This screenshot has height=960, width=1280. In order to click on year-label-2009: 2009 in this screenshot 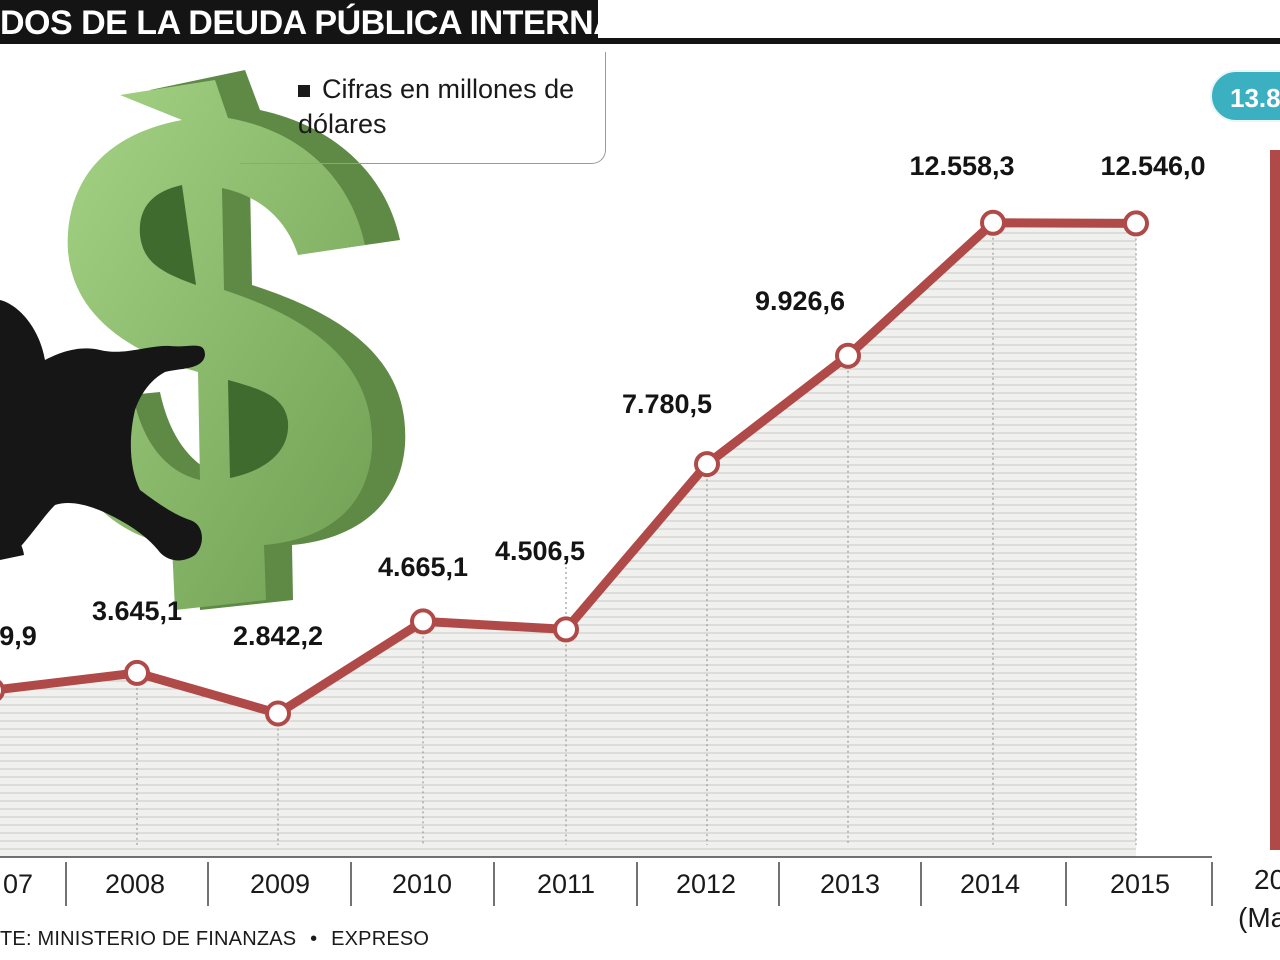, I will do `click(280, 884)`.